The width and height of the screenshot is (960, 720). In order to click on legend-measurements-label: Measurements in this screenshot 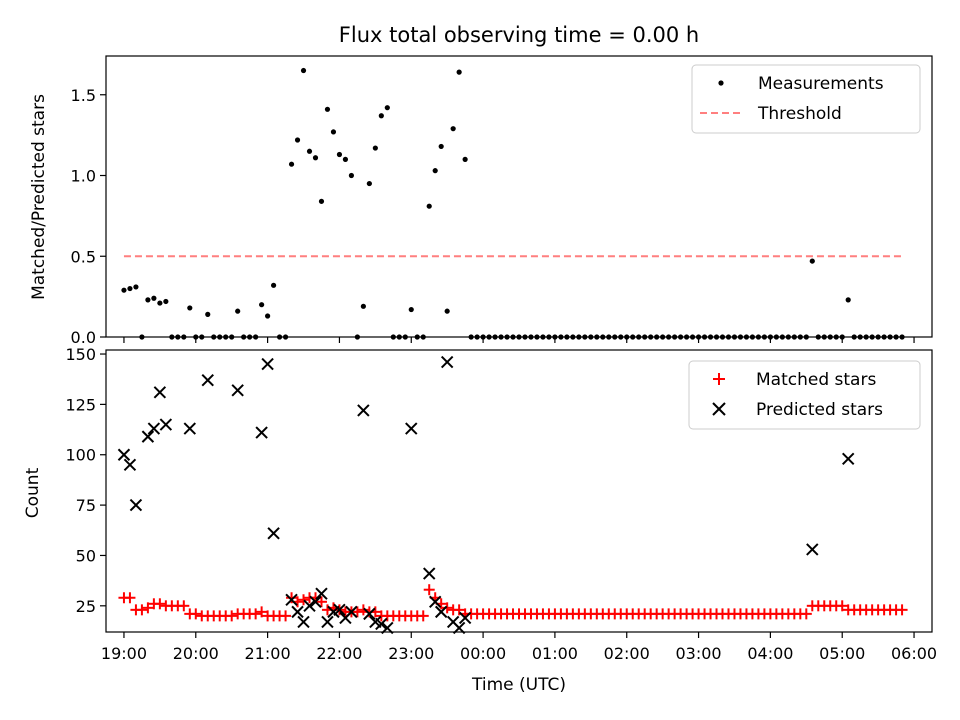, I will do `click(821, 84)`.